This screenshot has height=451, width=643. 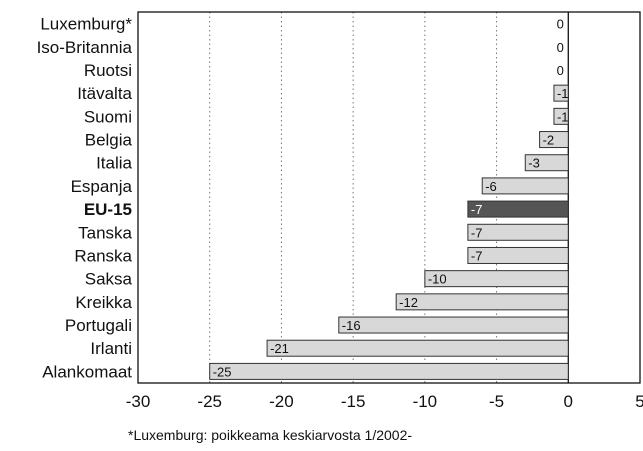 I want to click on category-label: Kreikka, so click(x=103, y=302).